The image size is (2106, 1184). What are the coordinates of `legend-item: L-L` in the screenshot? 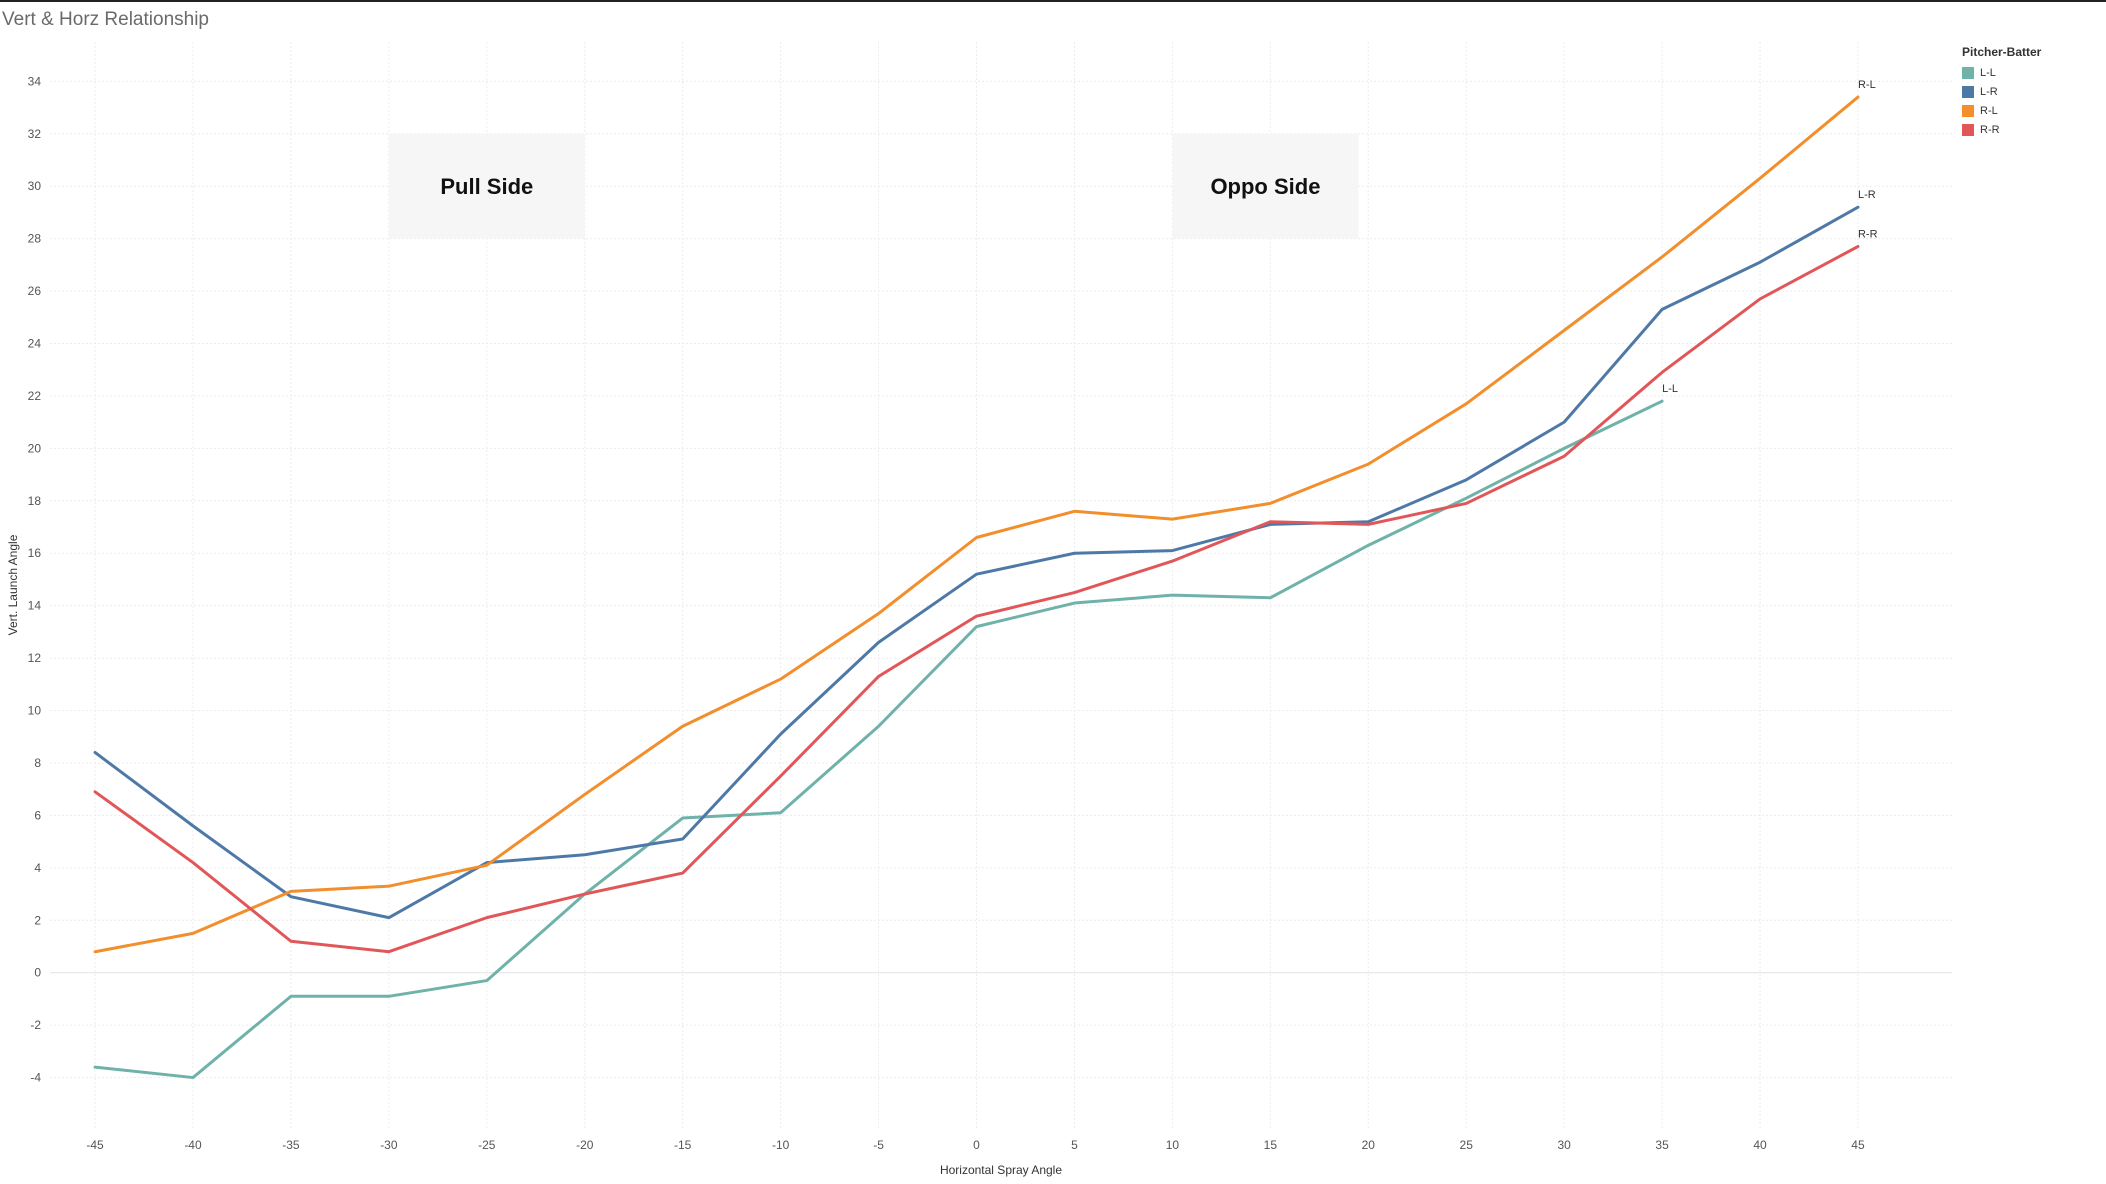 It's located at (2001, 72).